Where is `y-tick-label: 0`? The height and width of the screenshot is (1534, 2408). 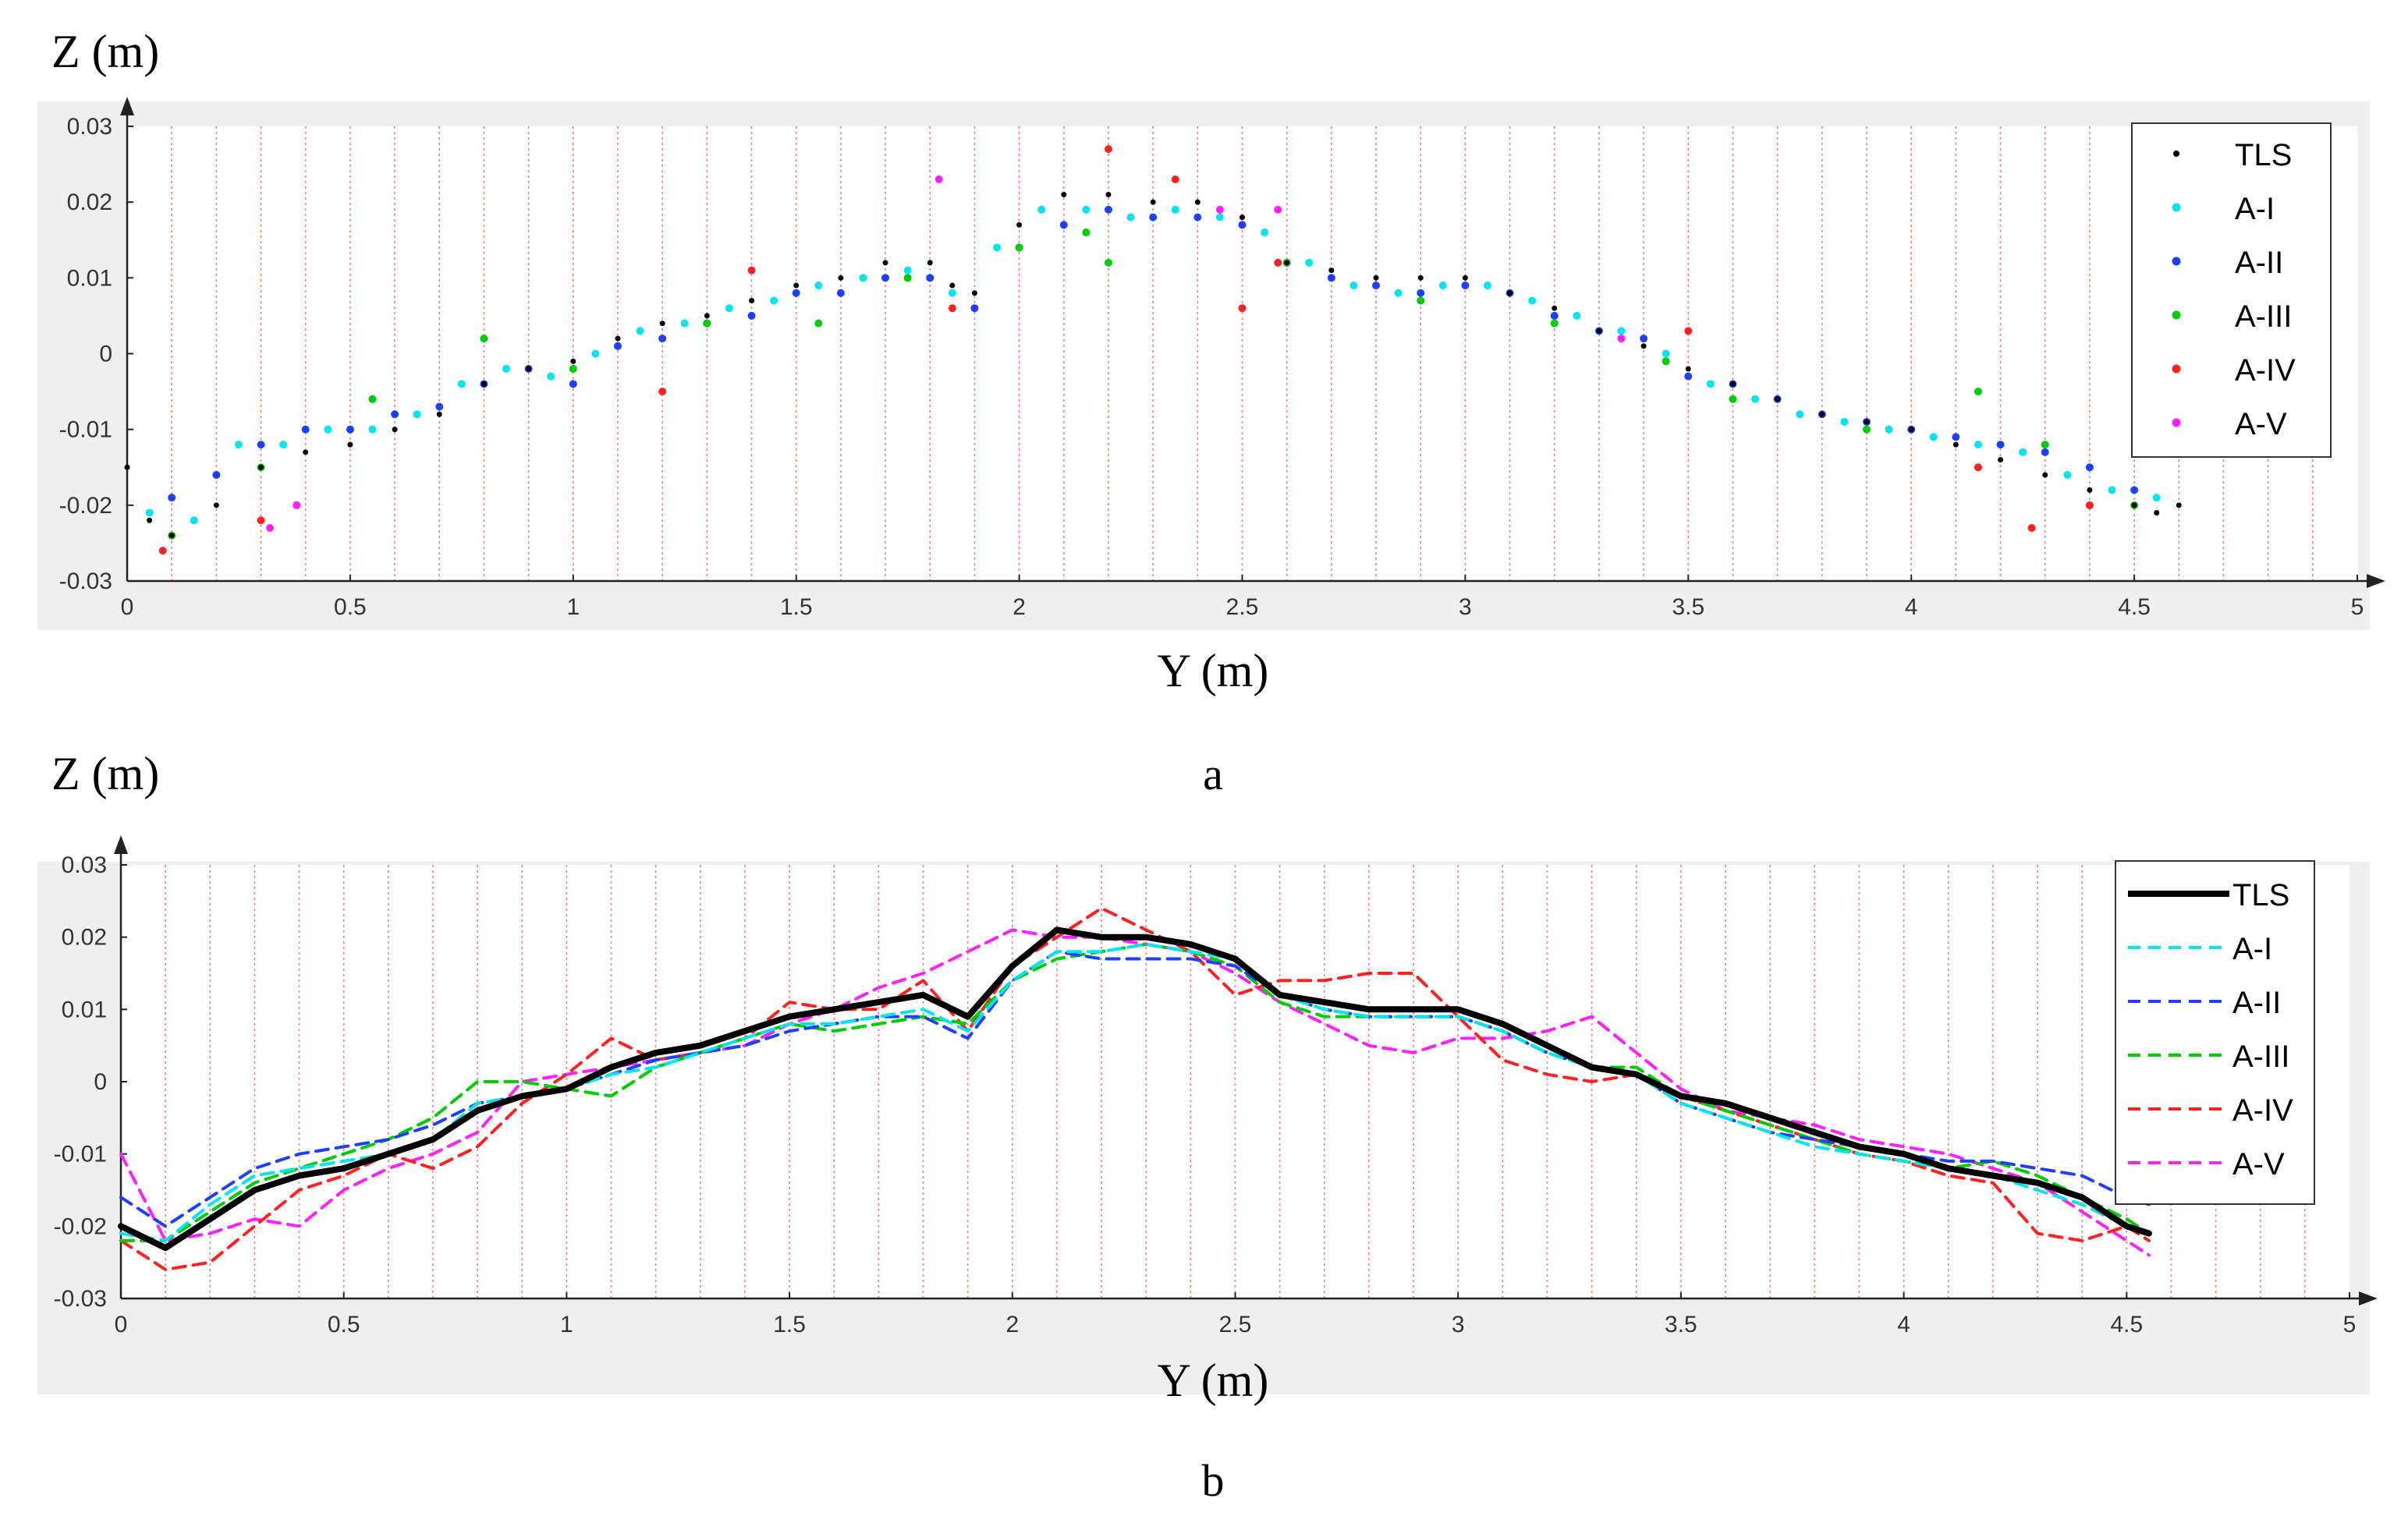 y-tick-label: 0 is located at coordinates (100, 1082).